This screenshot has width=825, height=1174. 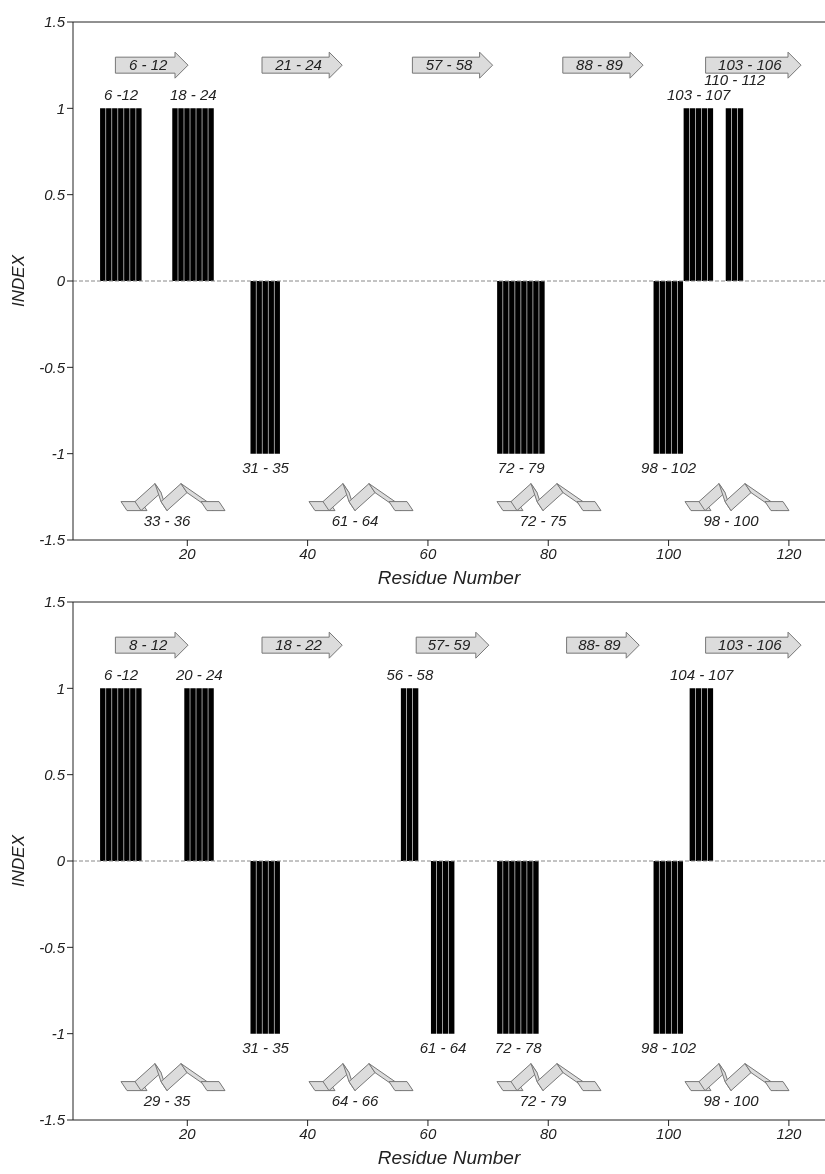 I want to click on annotation: 57- 59, so click(x=449, y=645).